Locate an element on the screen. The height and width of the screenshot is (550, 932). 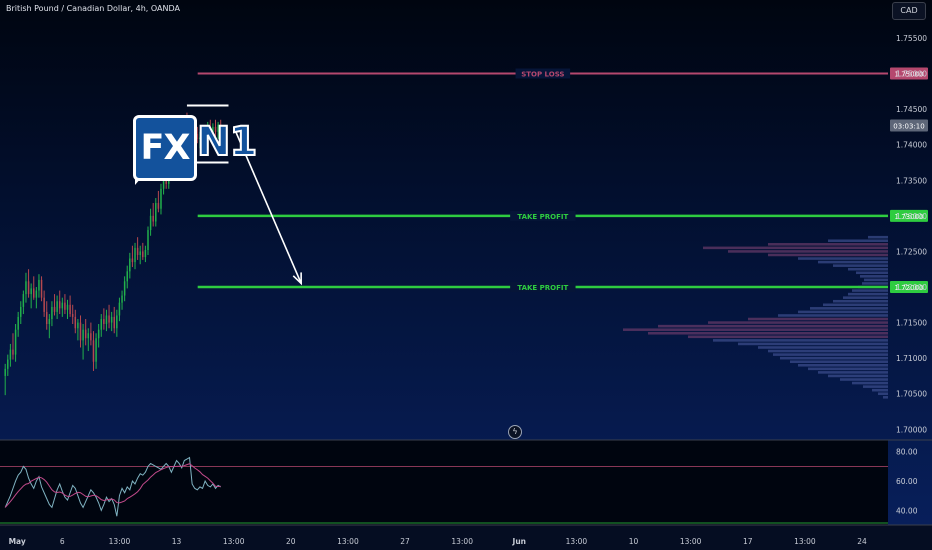
time-tick-label: 24 is located at coordinates (862, 541).